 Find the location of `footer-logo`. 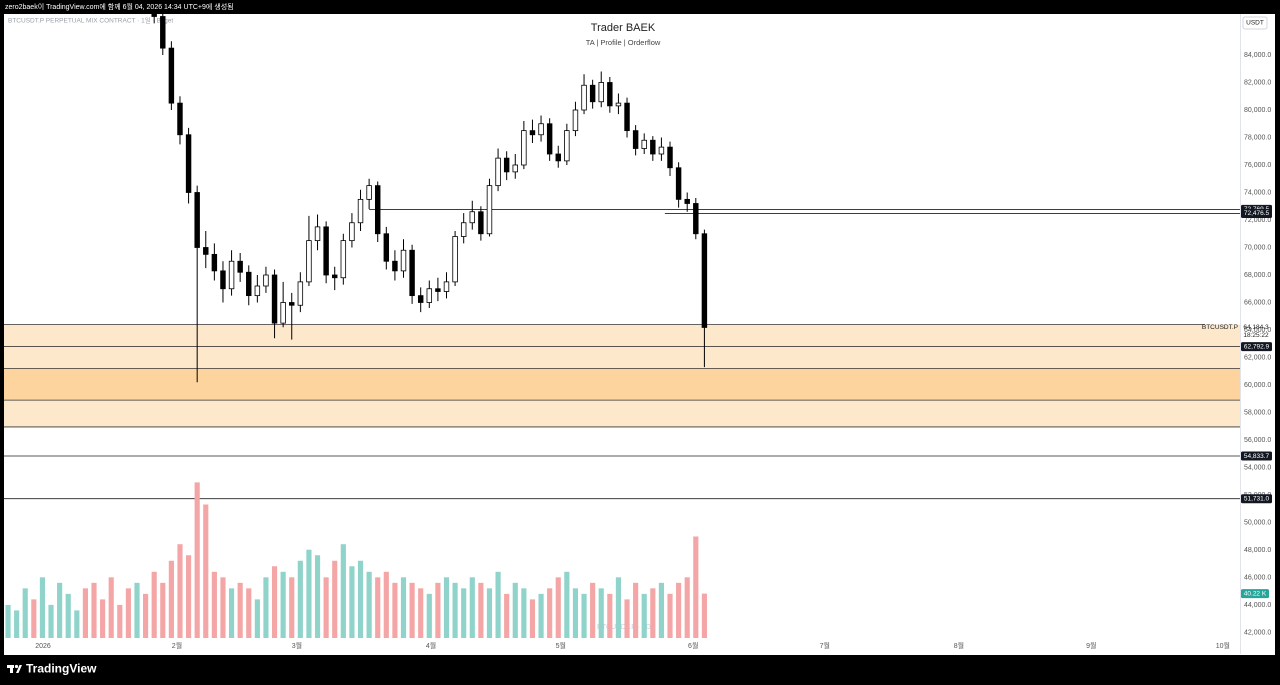

footer-logo is located at coordinates (14, 668).